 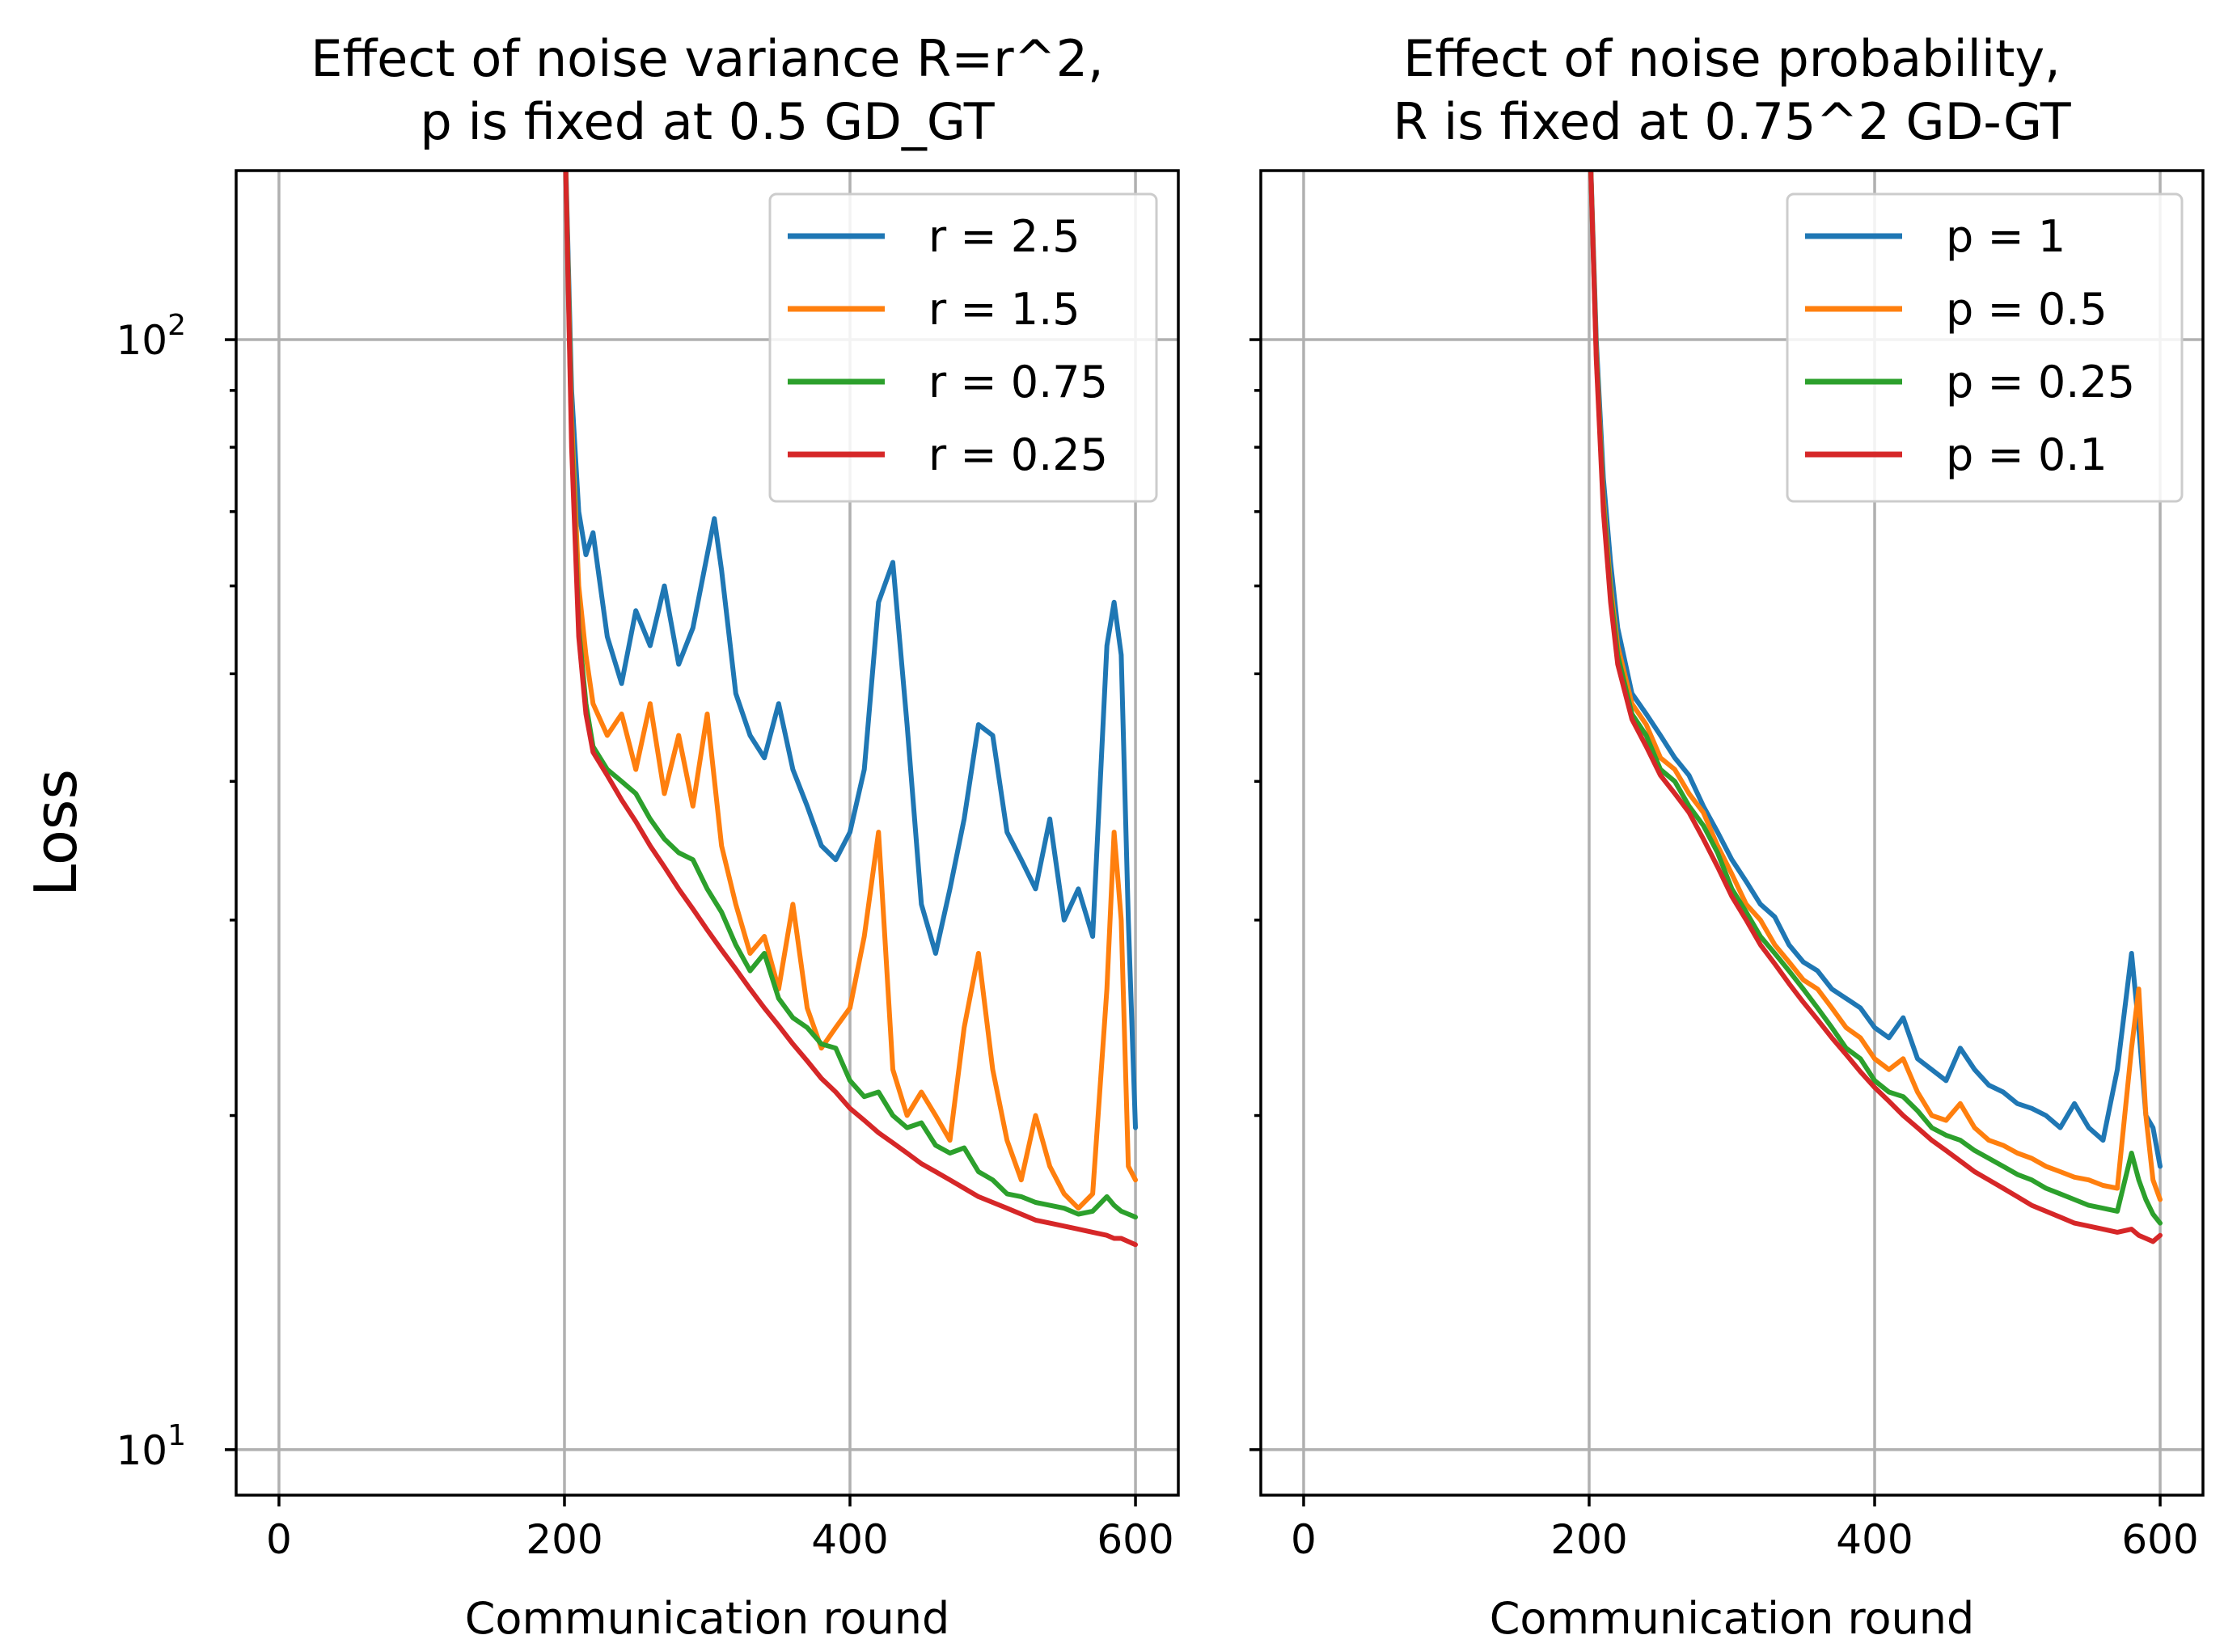 I want to click on left-panel-x-tick-label: 600, so click(x=1135, y=1539).